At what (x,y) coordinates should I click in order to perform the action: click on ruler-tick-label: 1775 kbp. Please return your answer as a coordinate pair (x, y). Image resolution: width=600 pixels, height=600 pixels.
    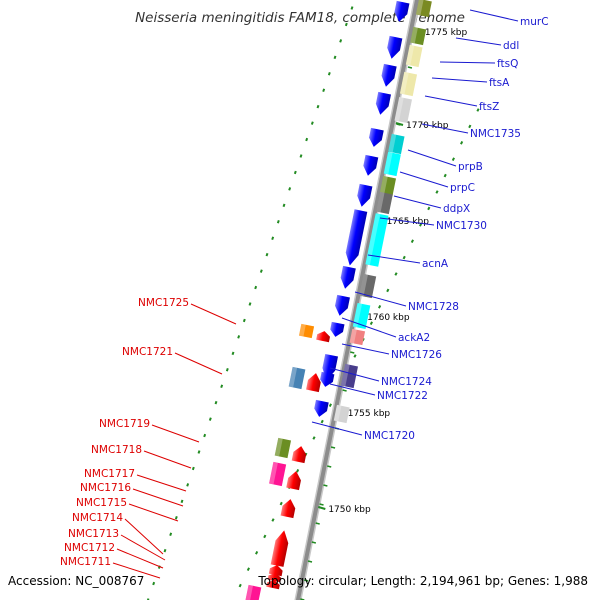
    Looking at the image, I should click on (446, 33).